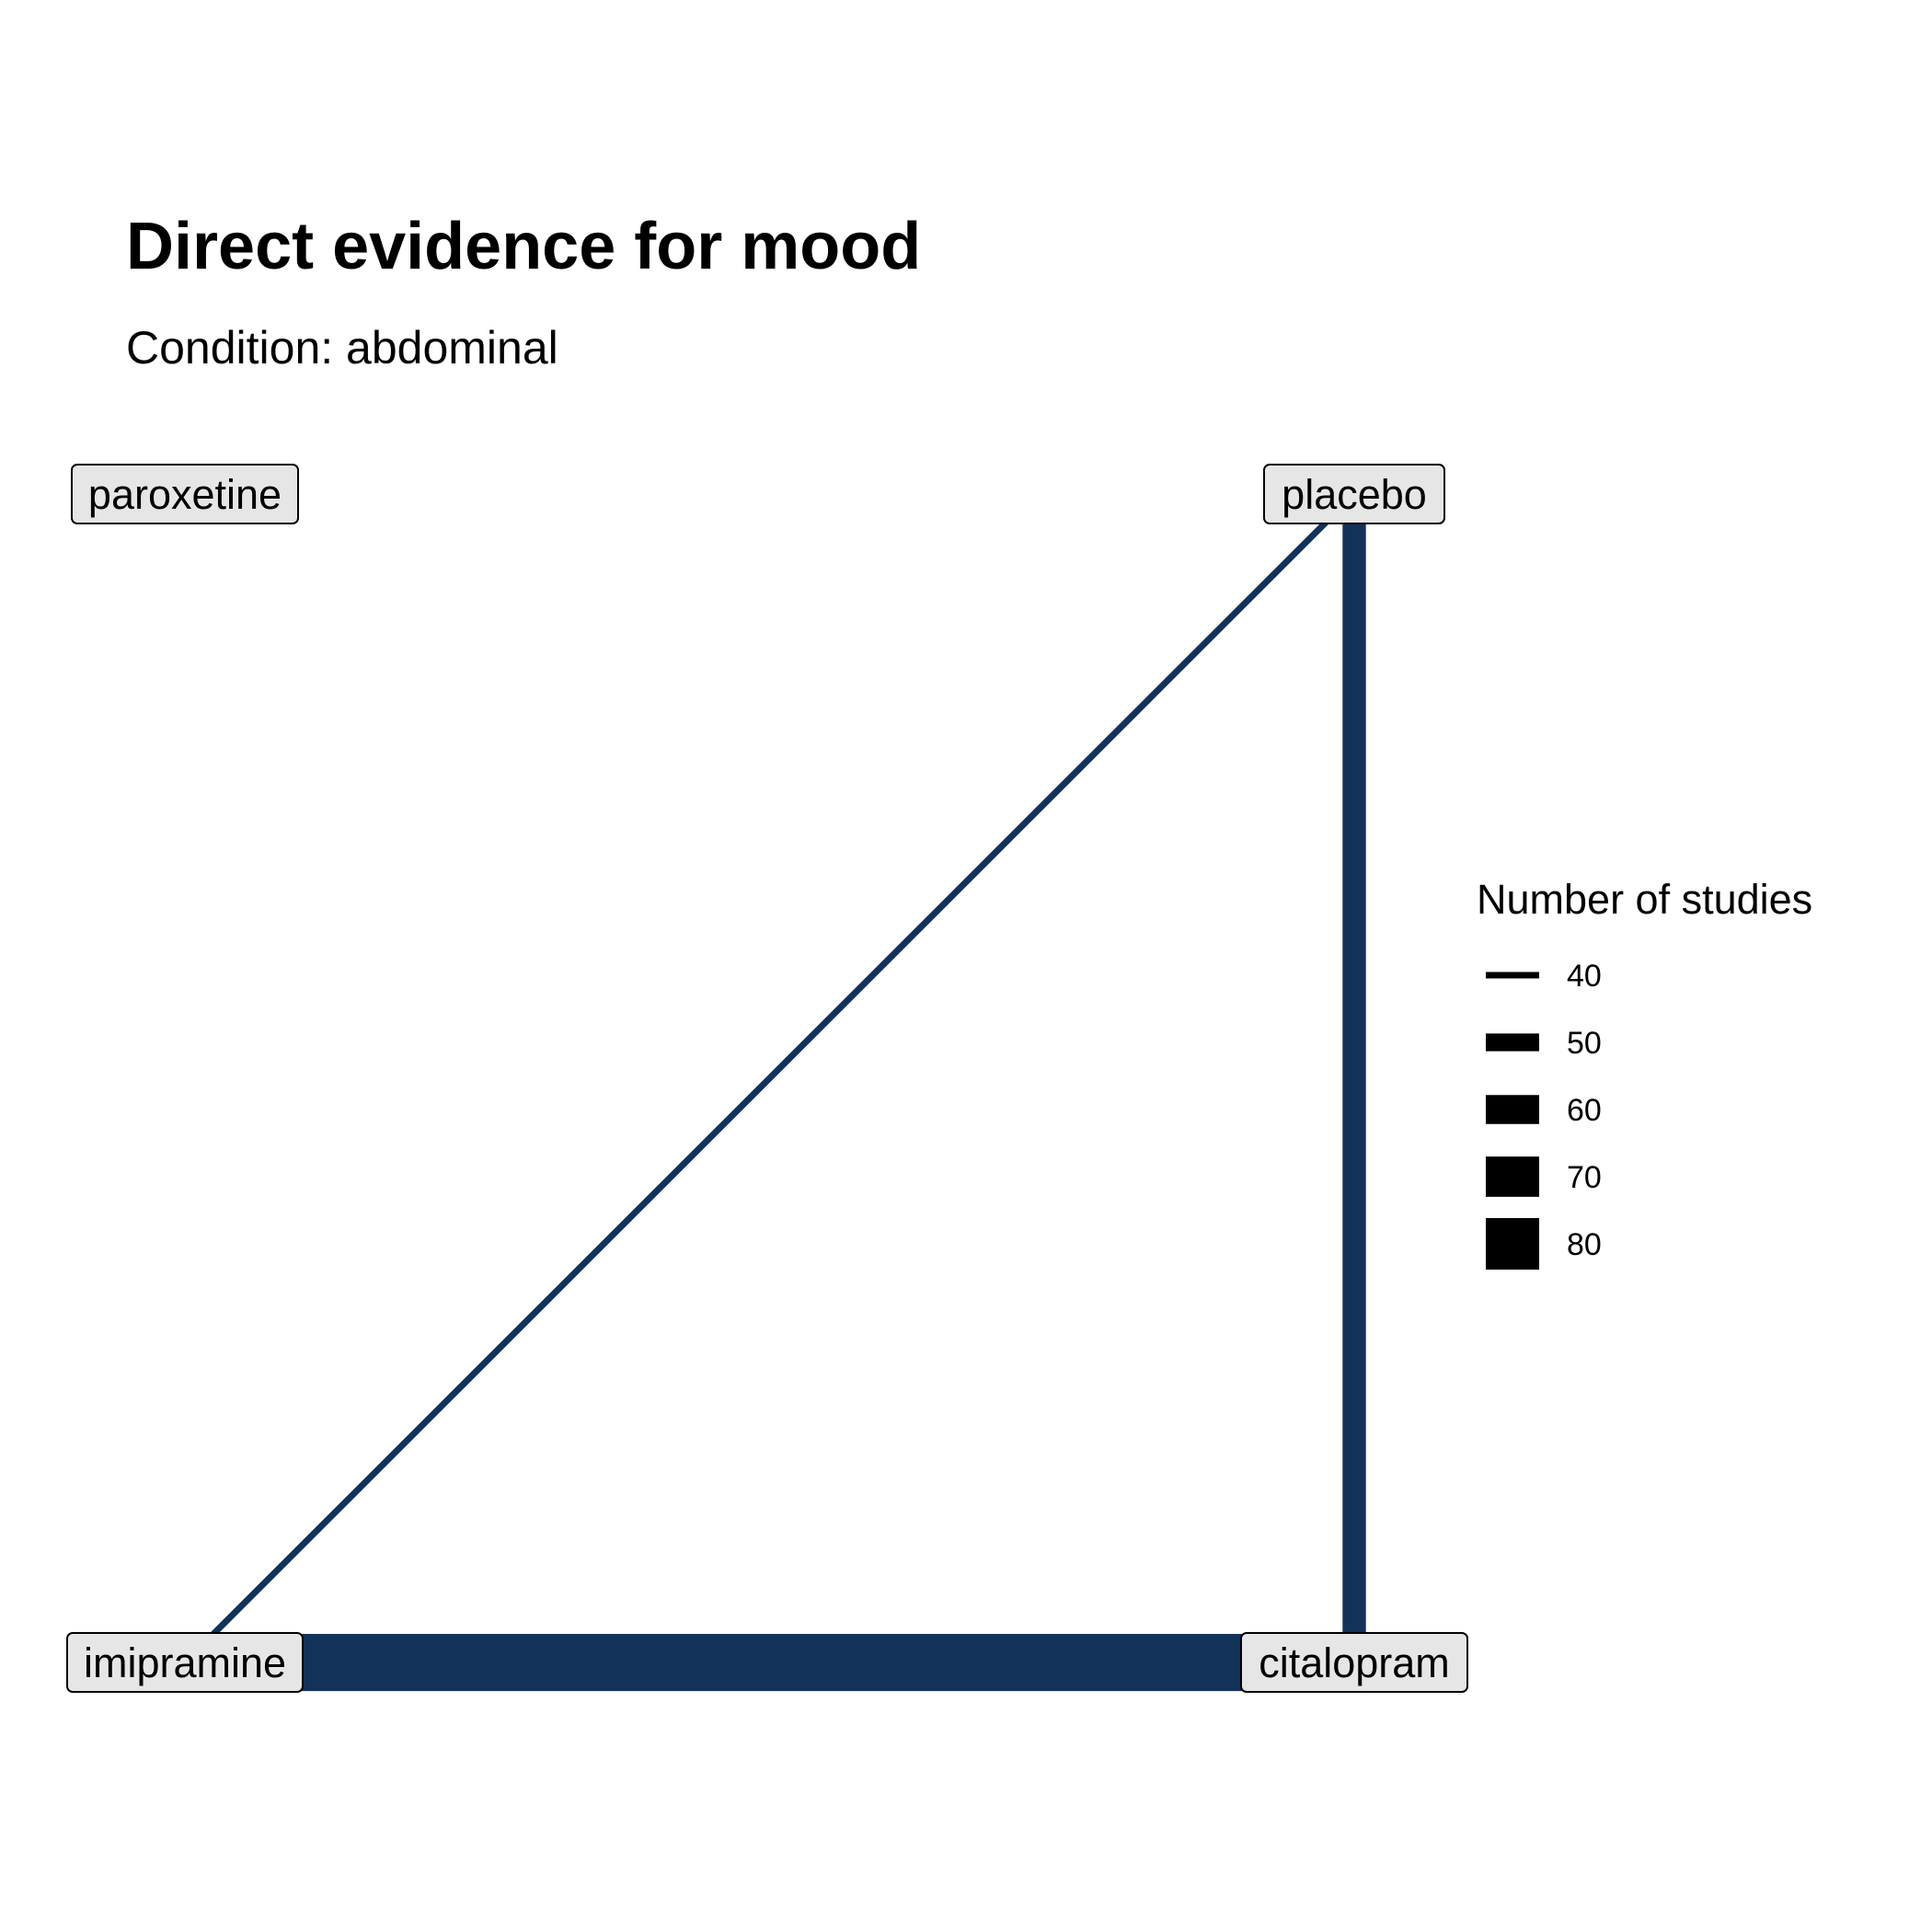  What do you see at coordinates (1644, 899) in the screenshot?
I see `legend-title: Number of studies` at bounding box center [1644, 899].